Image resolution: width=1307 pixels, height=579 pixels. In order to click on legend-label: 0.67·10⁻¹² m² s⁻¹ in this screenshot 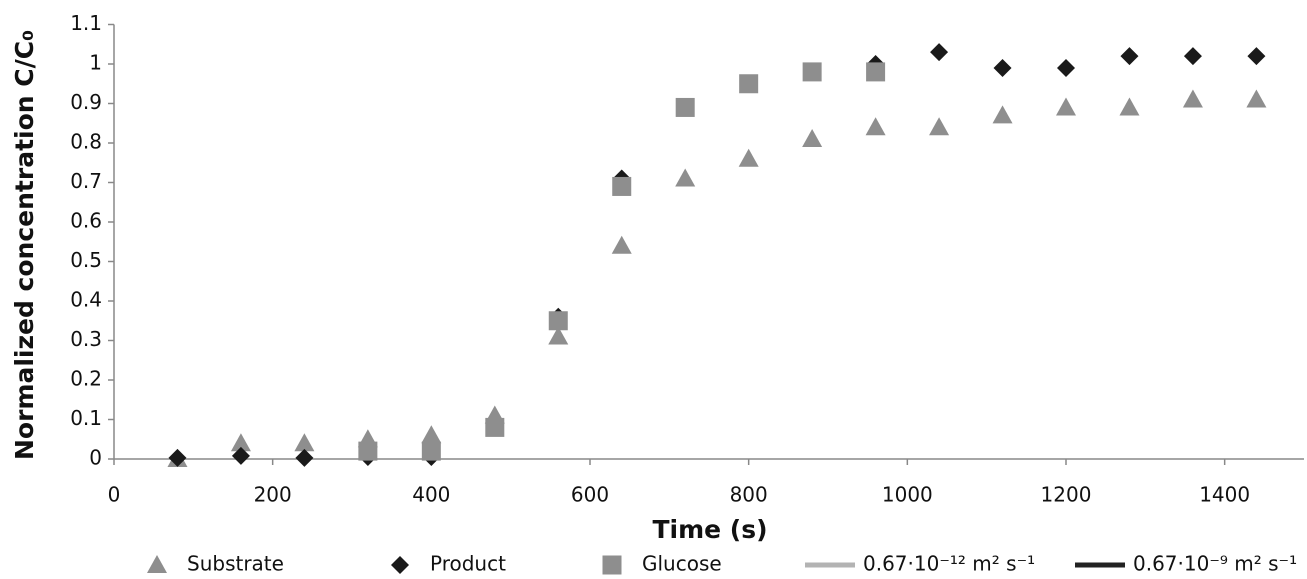, I will do `click(949, 564)`.